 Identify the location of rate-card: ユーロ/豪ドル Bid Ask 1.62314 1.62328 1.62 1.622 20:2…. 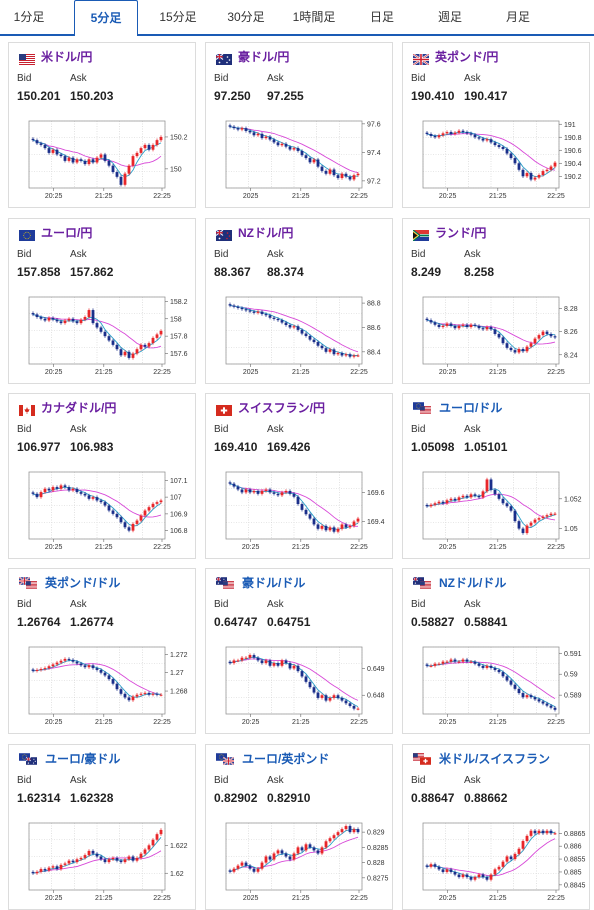
(102, 827).